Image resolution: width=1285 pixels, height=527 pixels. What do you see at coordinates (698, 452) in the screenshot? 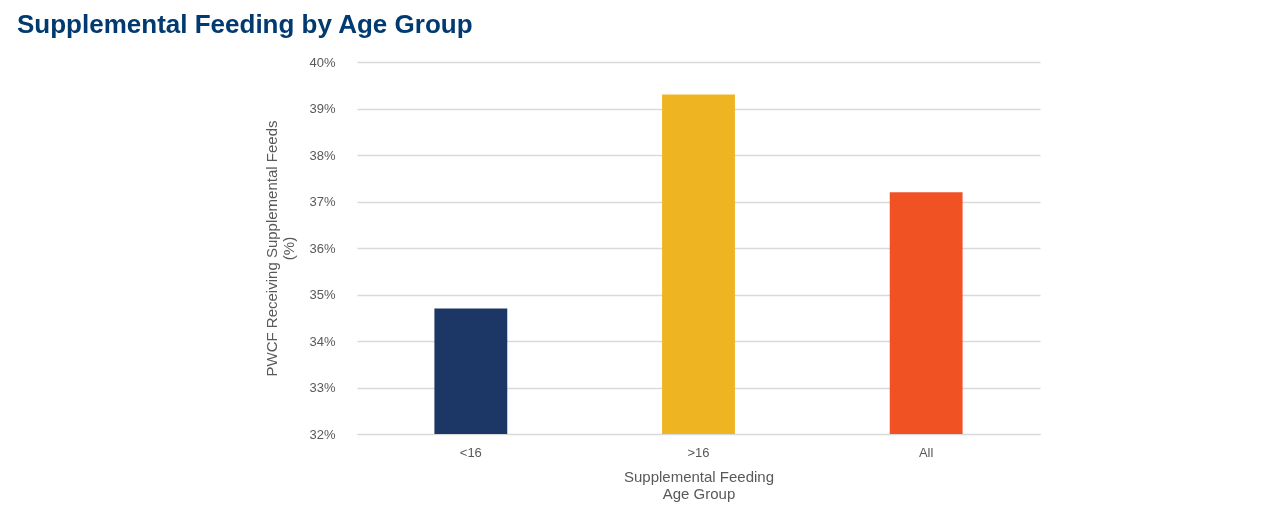
I see `x-tick-label: >16` at bounding box center [698, 452].